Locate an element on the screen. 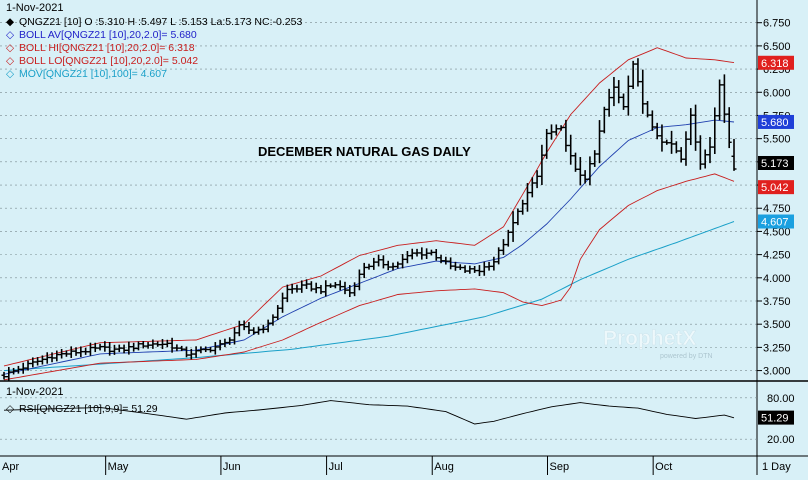 The height and width of the screenshot is (480, 808). legend-rsi-marker: ◇ is located at coordinates (10, 409).